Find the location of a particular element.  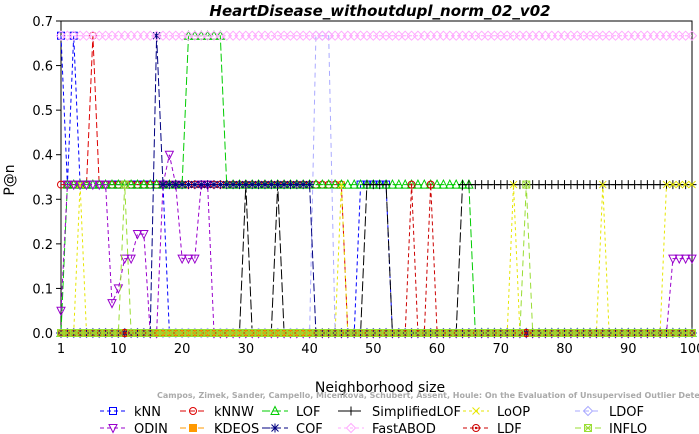

data-point-simplifiedlof is located at coordinates (386, 185).